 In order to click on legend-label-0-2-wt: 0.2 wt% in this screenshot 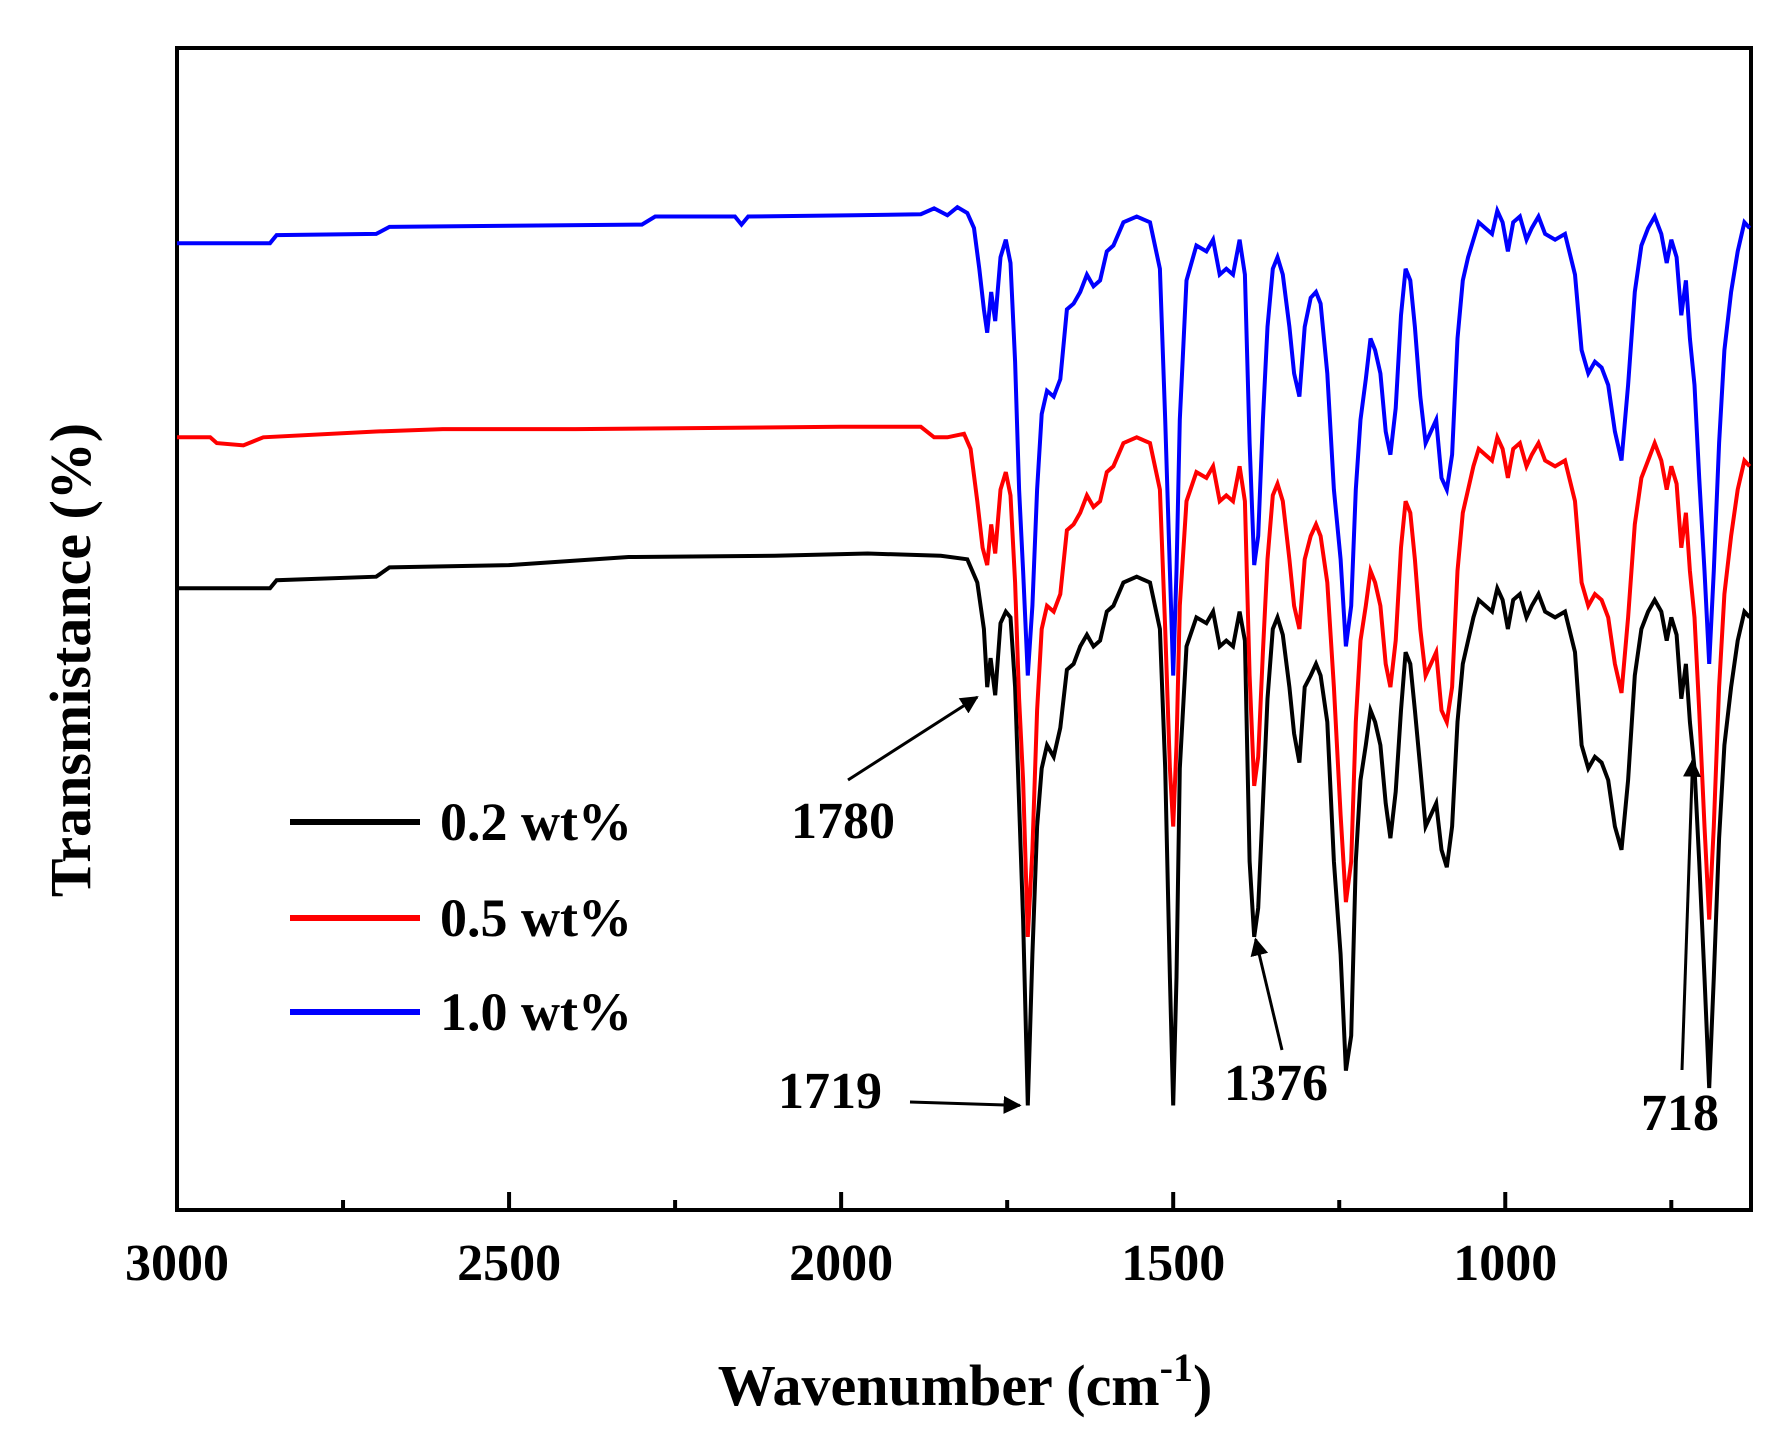, I will do `click(536, 822)`.